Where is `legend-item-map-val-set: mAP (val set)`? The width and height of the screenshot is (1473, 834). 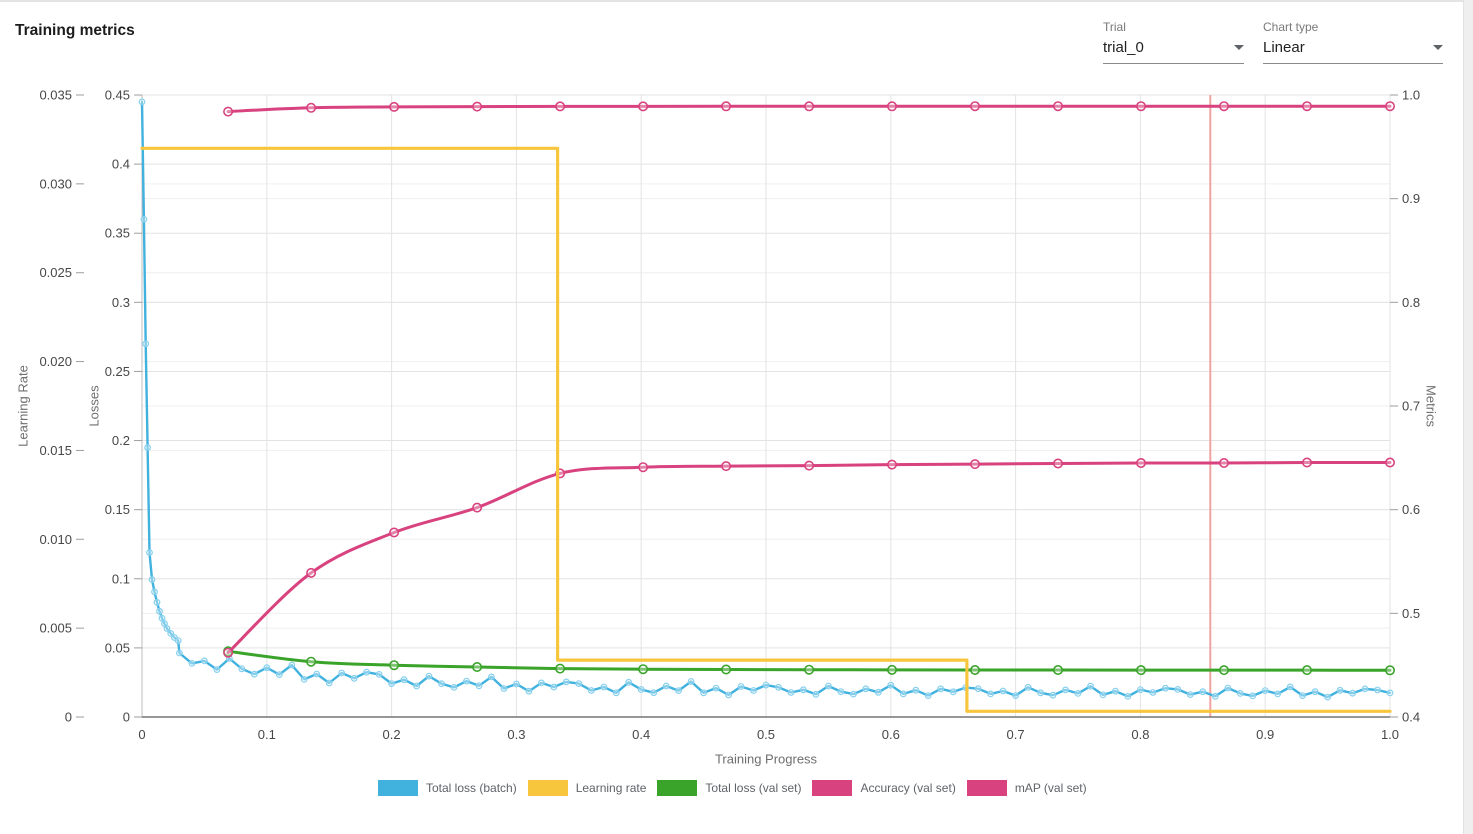 legend-item-map-val-set: mAP (val set) is located at coordinates (1026, 788).